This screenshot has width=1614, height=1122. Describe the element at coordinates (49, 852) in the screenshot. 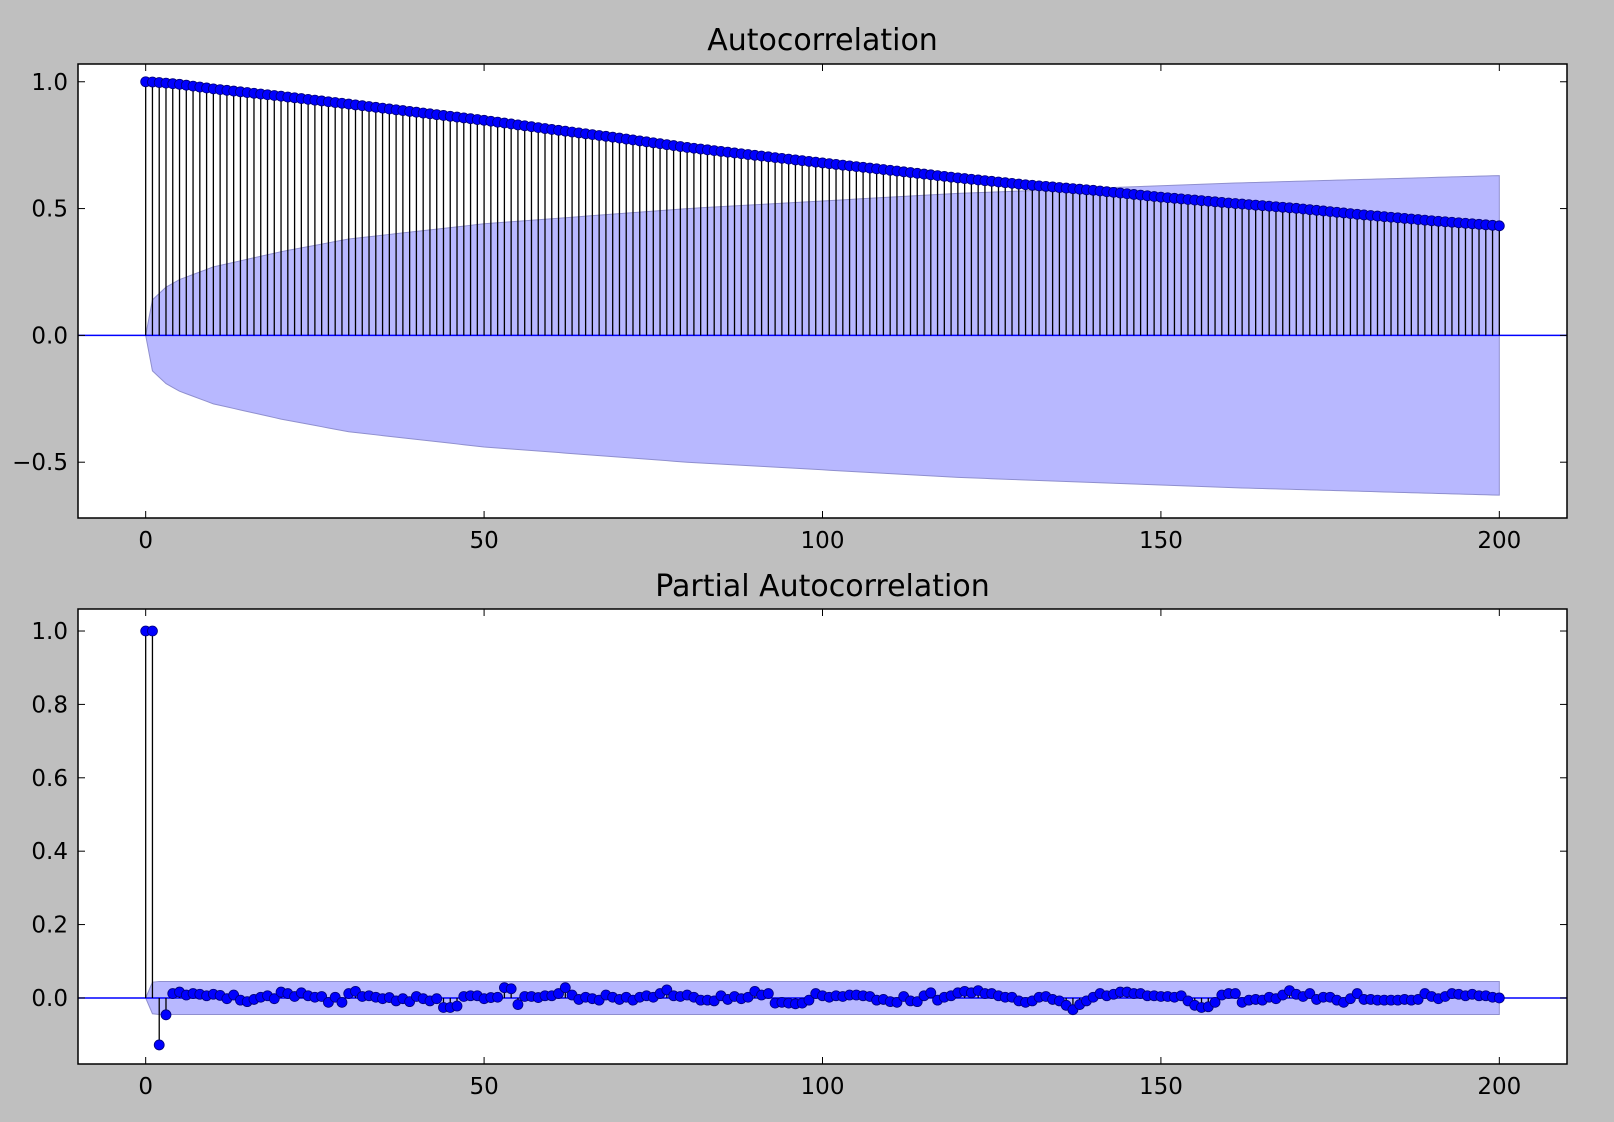

I see `y-tick-label: 0.4` at that location.